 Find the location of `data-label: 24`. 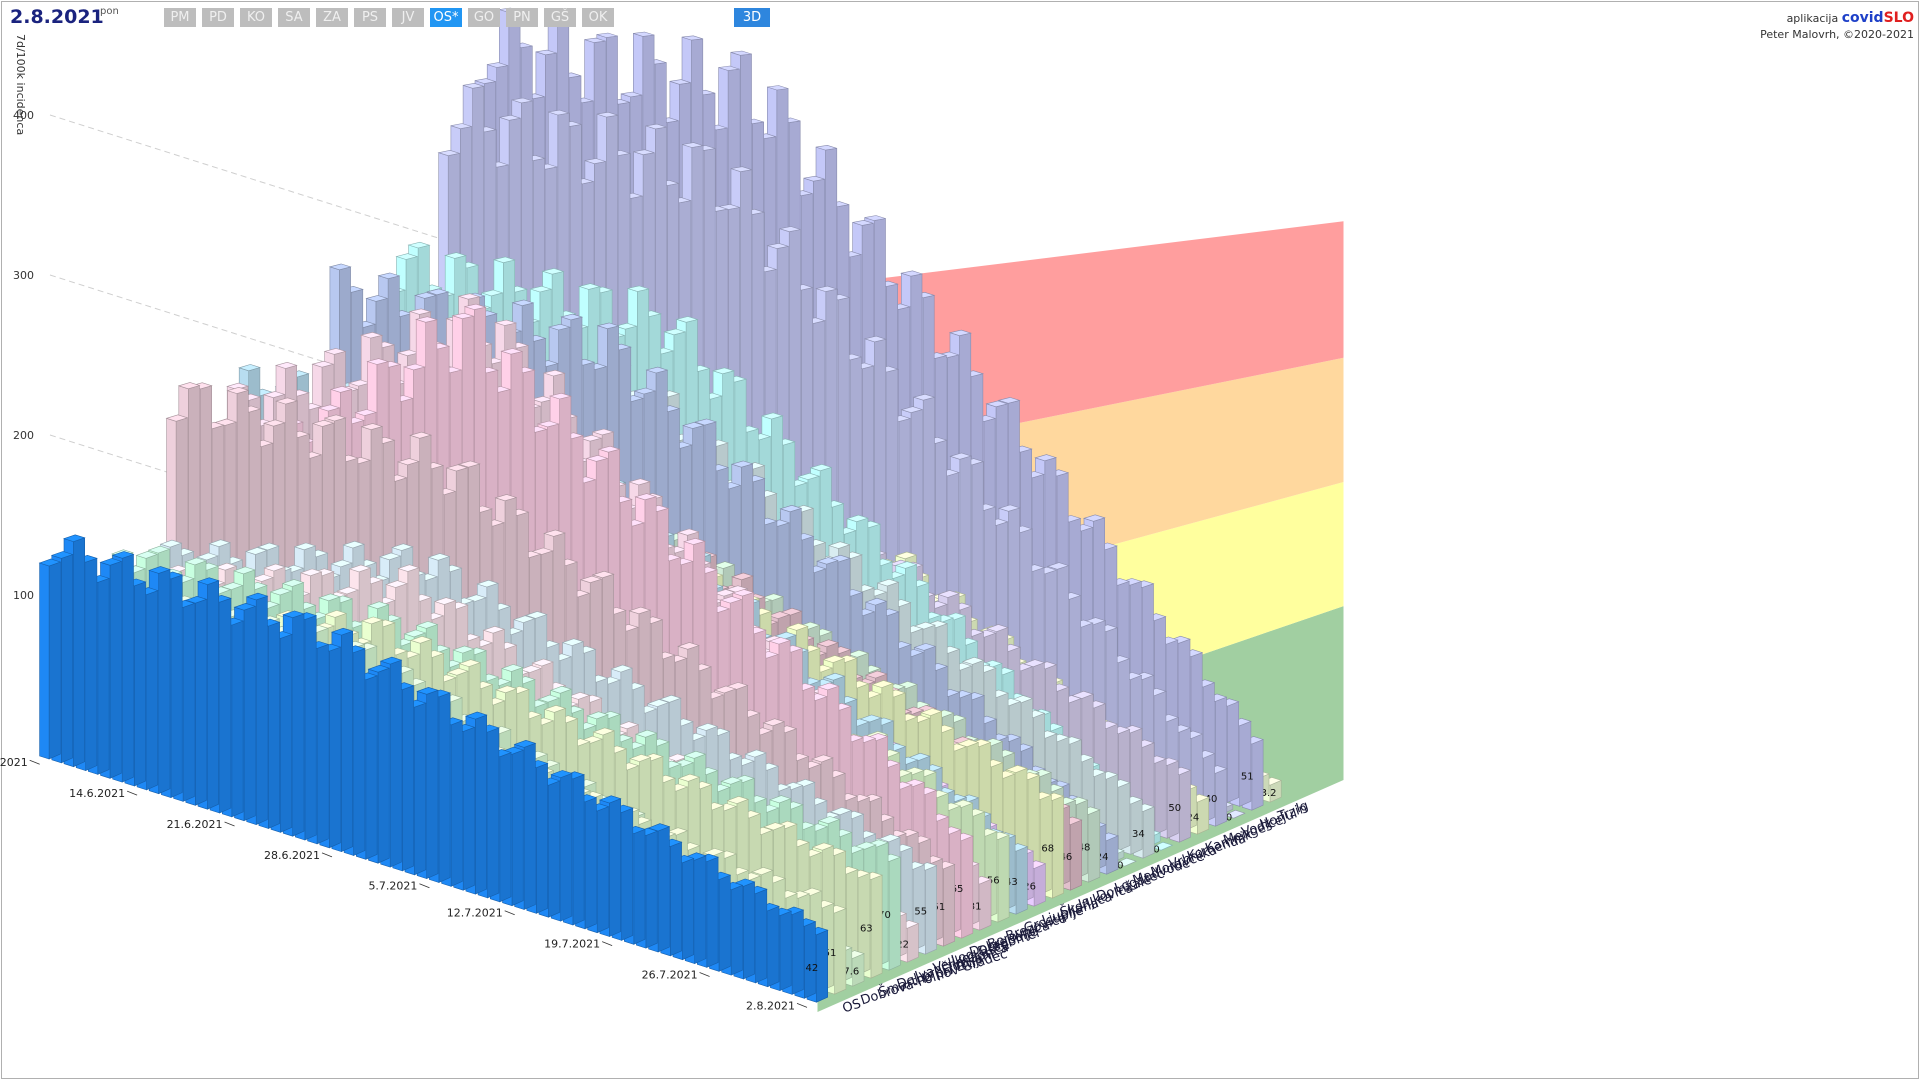

data-label: 24 is located at coordinates (1102, 857).